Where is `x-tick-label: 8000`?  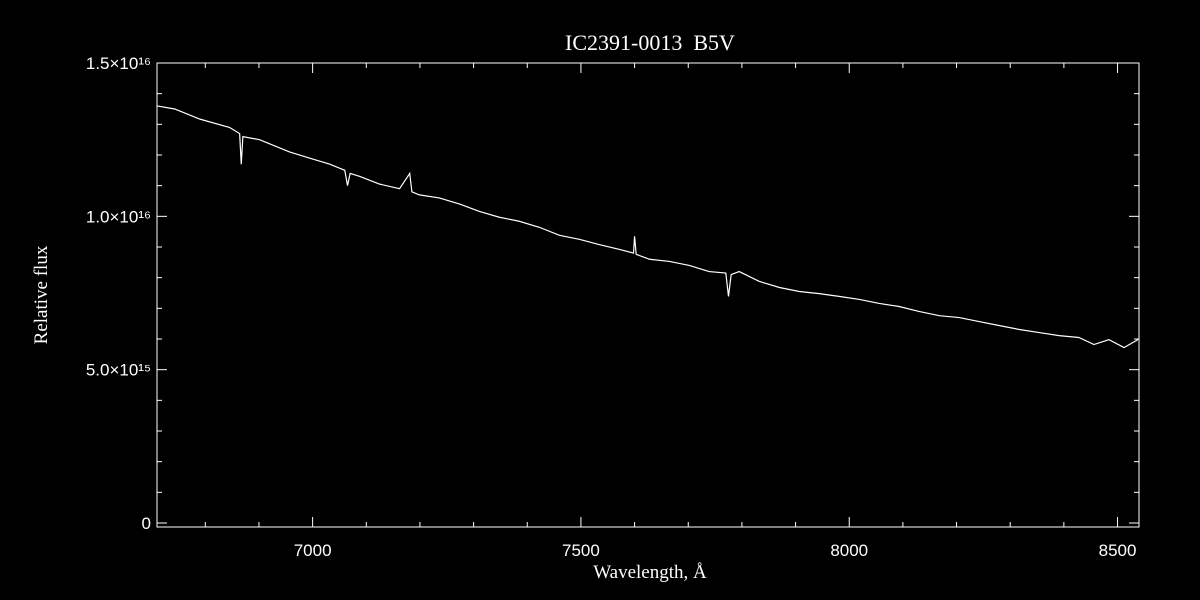
x-tick-label: 8000 is located at coordinates (849, 550).